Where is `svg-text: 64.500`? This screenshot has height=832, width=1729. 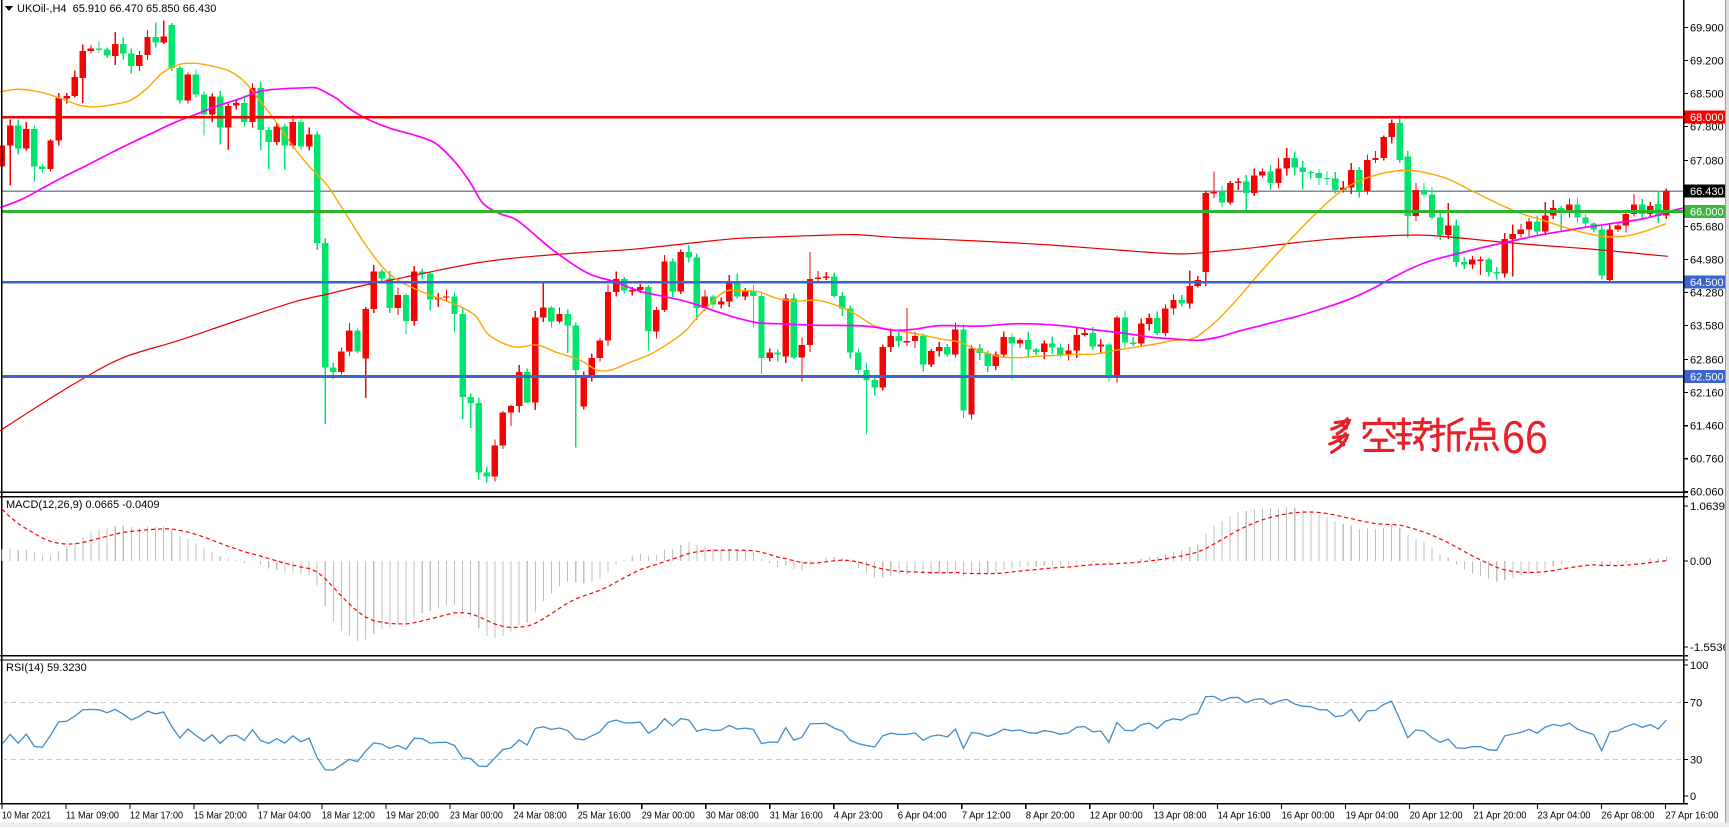 svg-text: 64.500 is located at coordinates (1707, 283).